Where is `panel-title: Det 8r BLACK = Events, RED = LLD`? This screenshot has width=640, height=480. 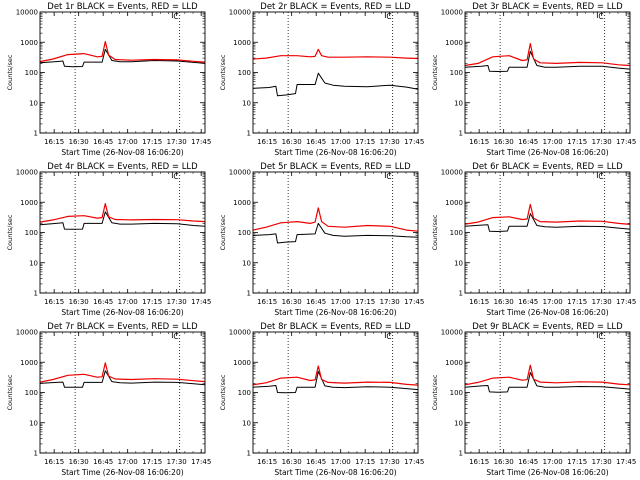
panel-title: Det 8r BLACK = Events, RED = LLD is located at coordinates (335, 327).